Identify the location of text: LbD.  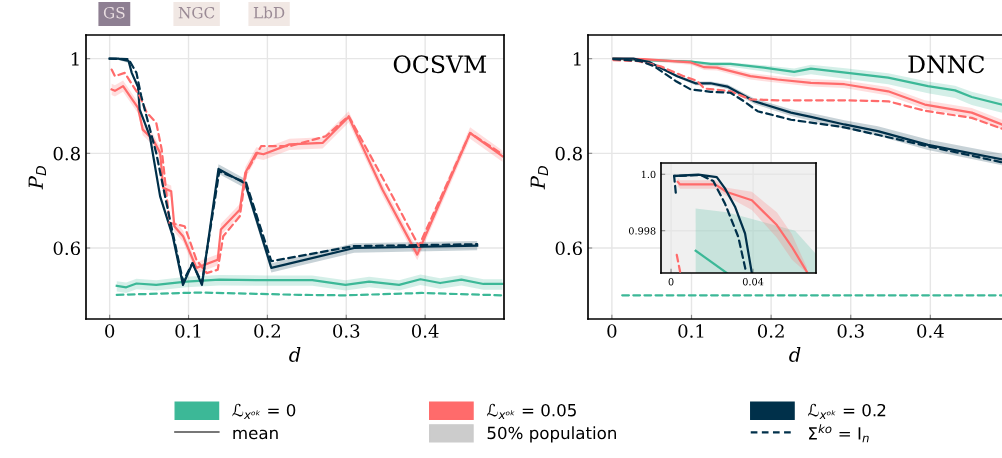
(269, 12).